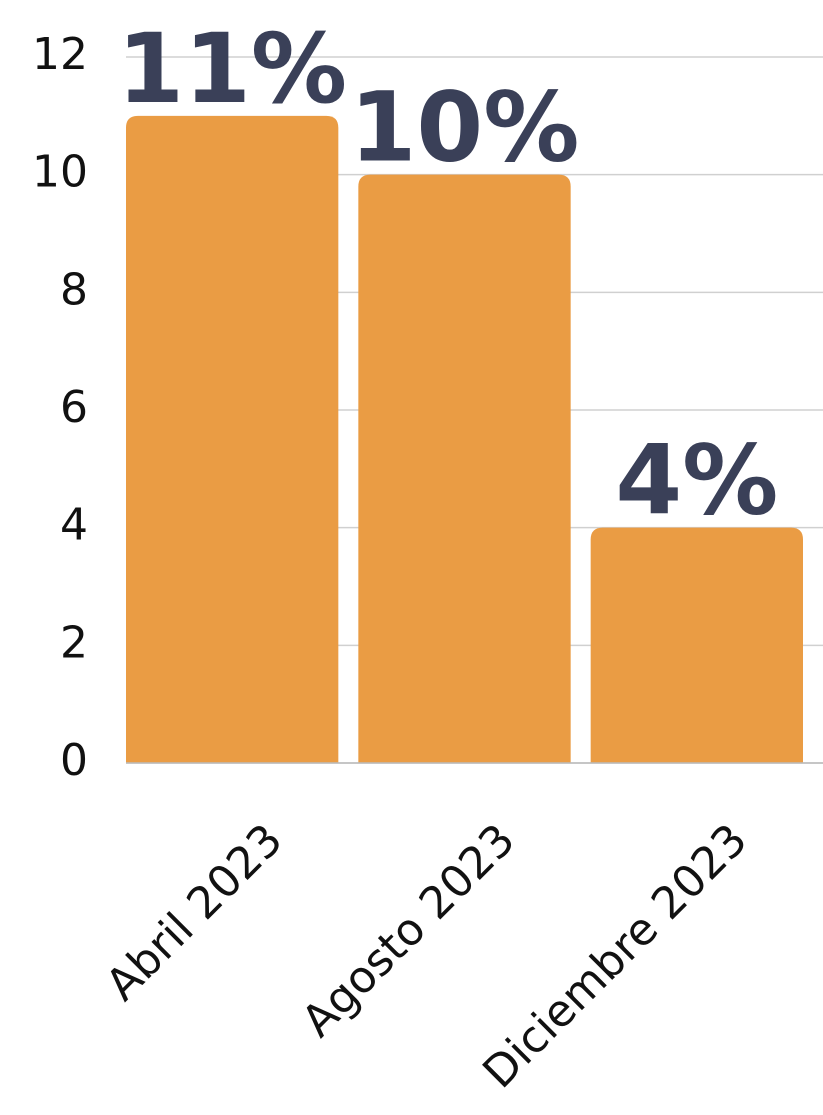 The height and width of the screenshot is (1115, 823). Describe the element at coordinates (74, 407) in the screenshot. I see `y-tick-label: 6` at that location.